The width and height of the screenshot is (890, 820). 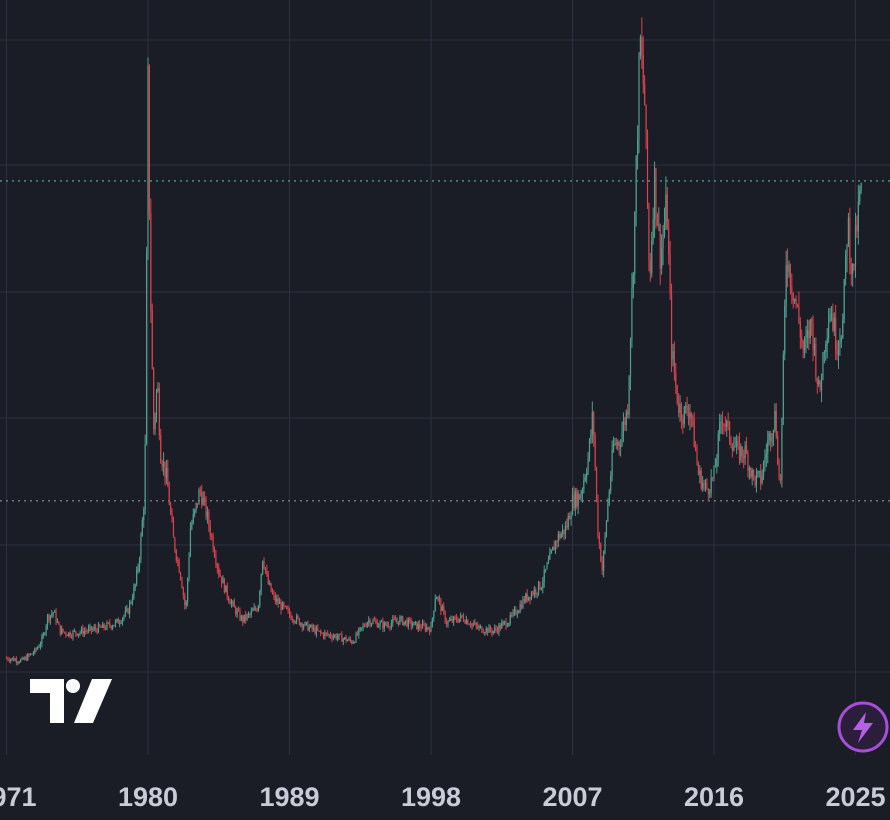 What do you see at coordinates (863, 727) in the screenshot?
I see `lightning-bolt-button` at bounding box center [863, 727].